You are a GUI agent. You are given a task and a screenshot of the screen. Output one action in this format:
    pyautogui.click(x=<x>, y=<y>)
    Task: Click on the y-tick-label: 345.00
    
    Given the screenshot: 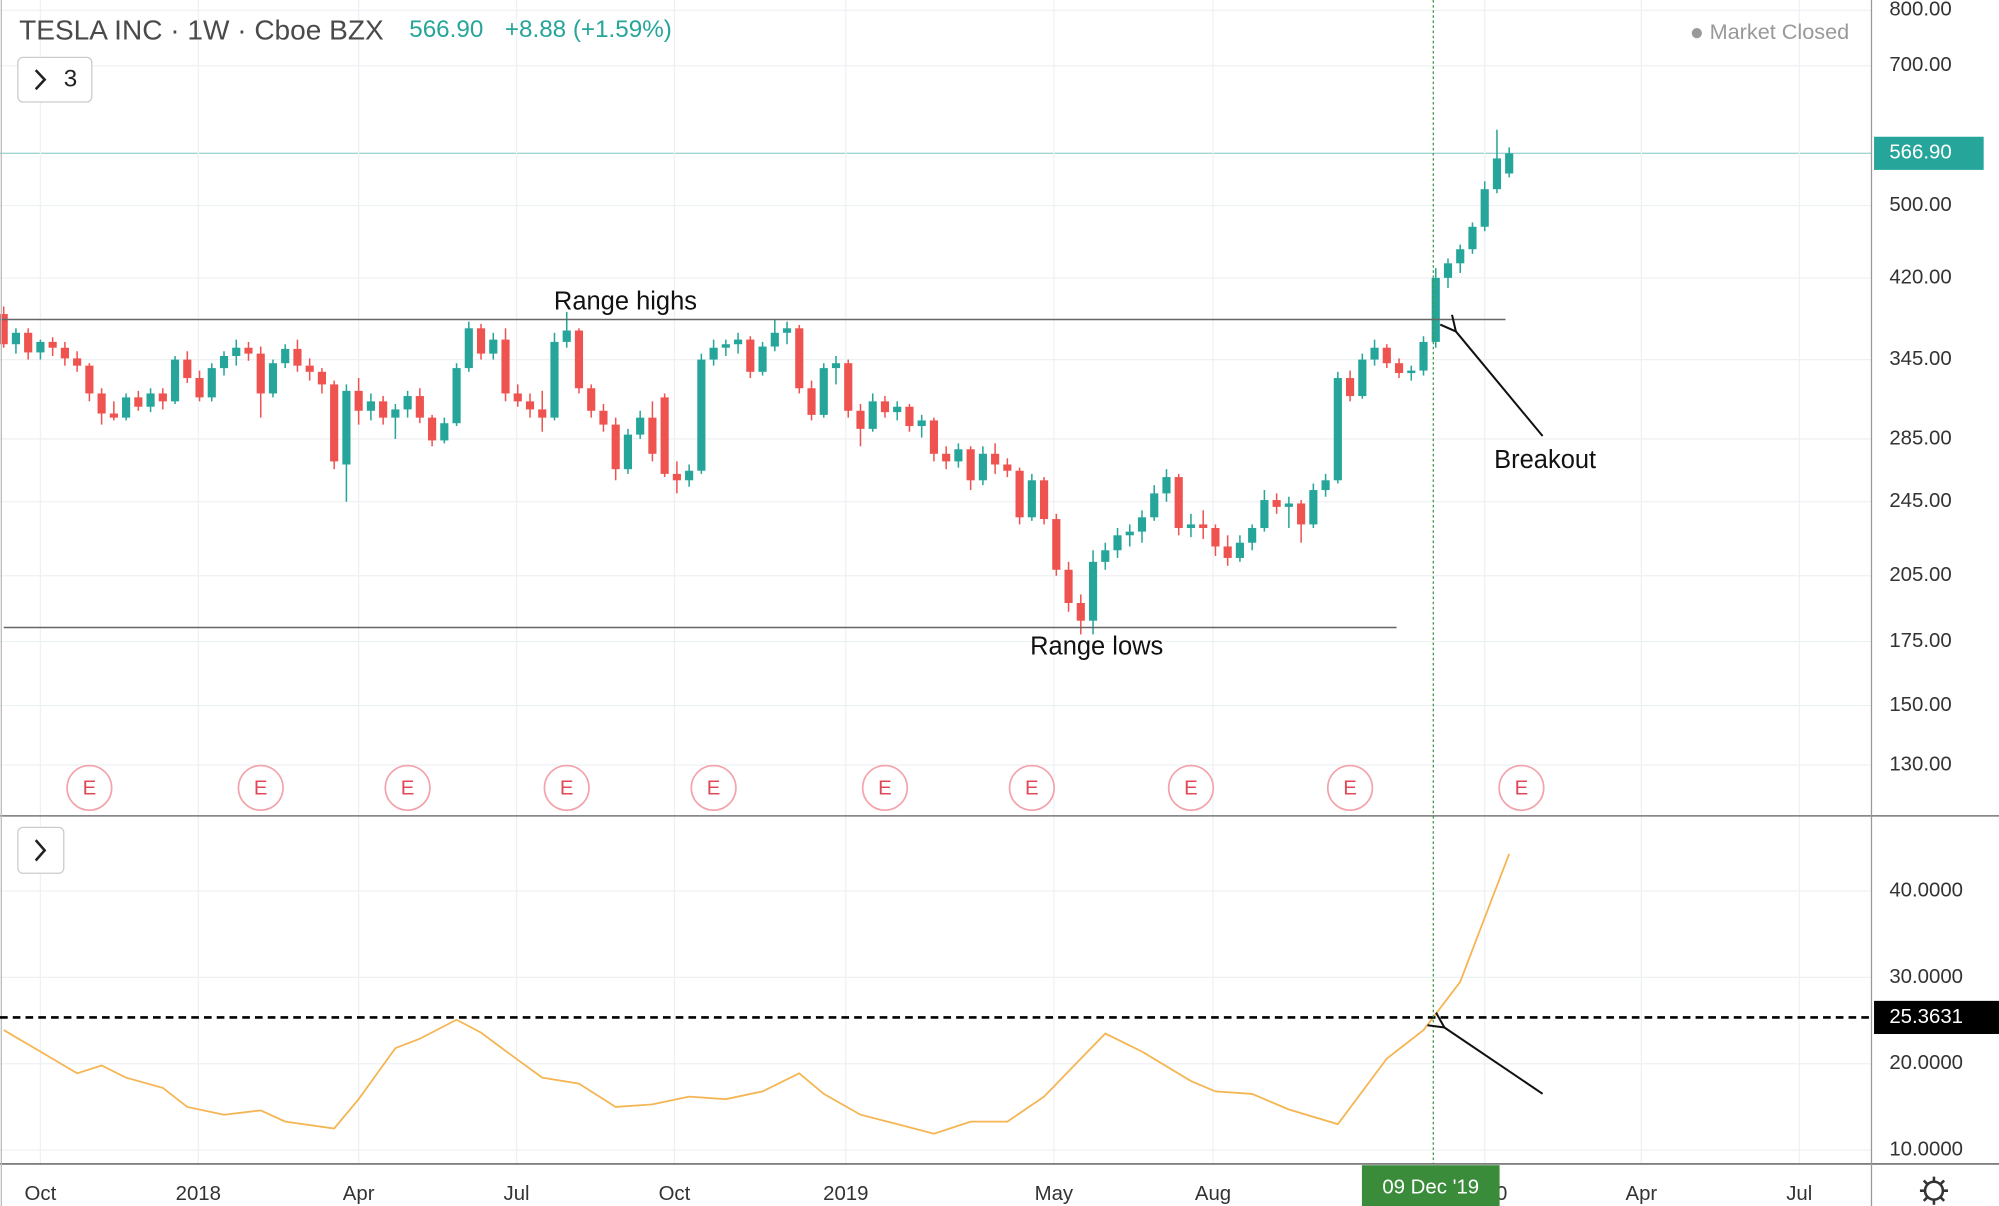 What is the action you would take?
    pyautogui.click(x=1920, y=359)
    